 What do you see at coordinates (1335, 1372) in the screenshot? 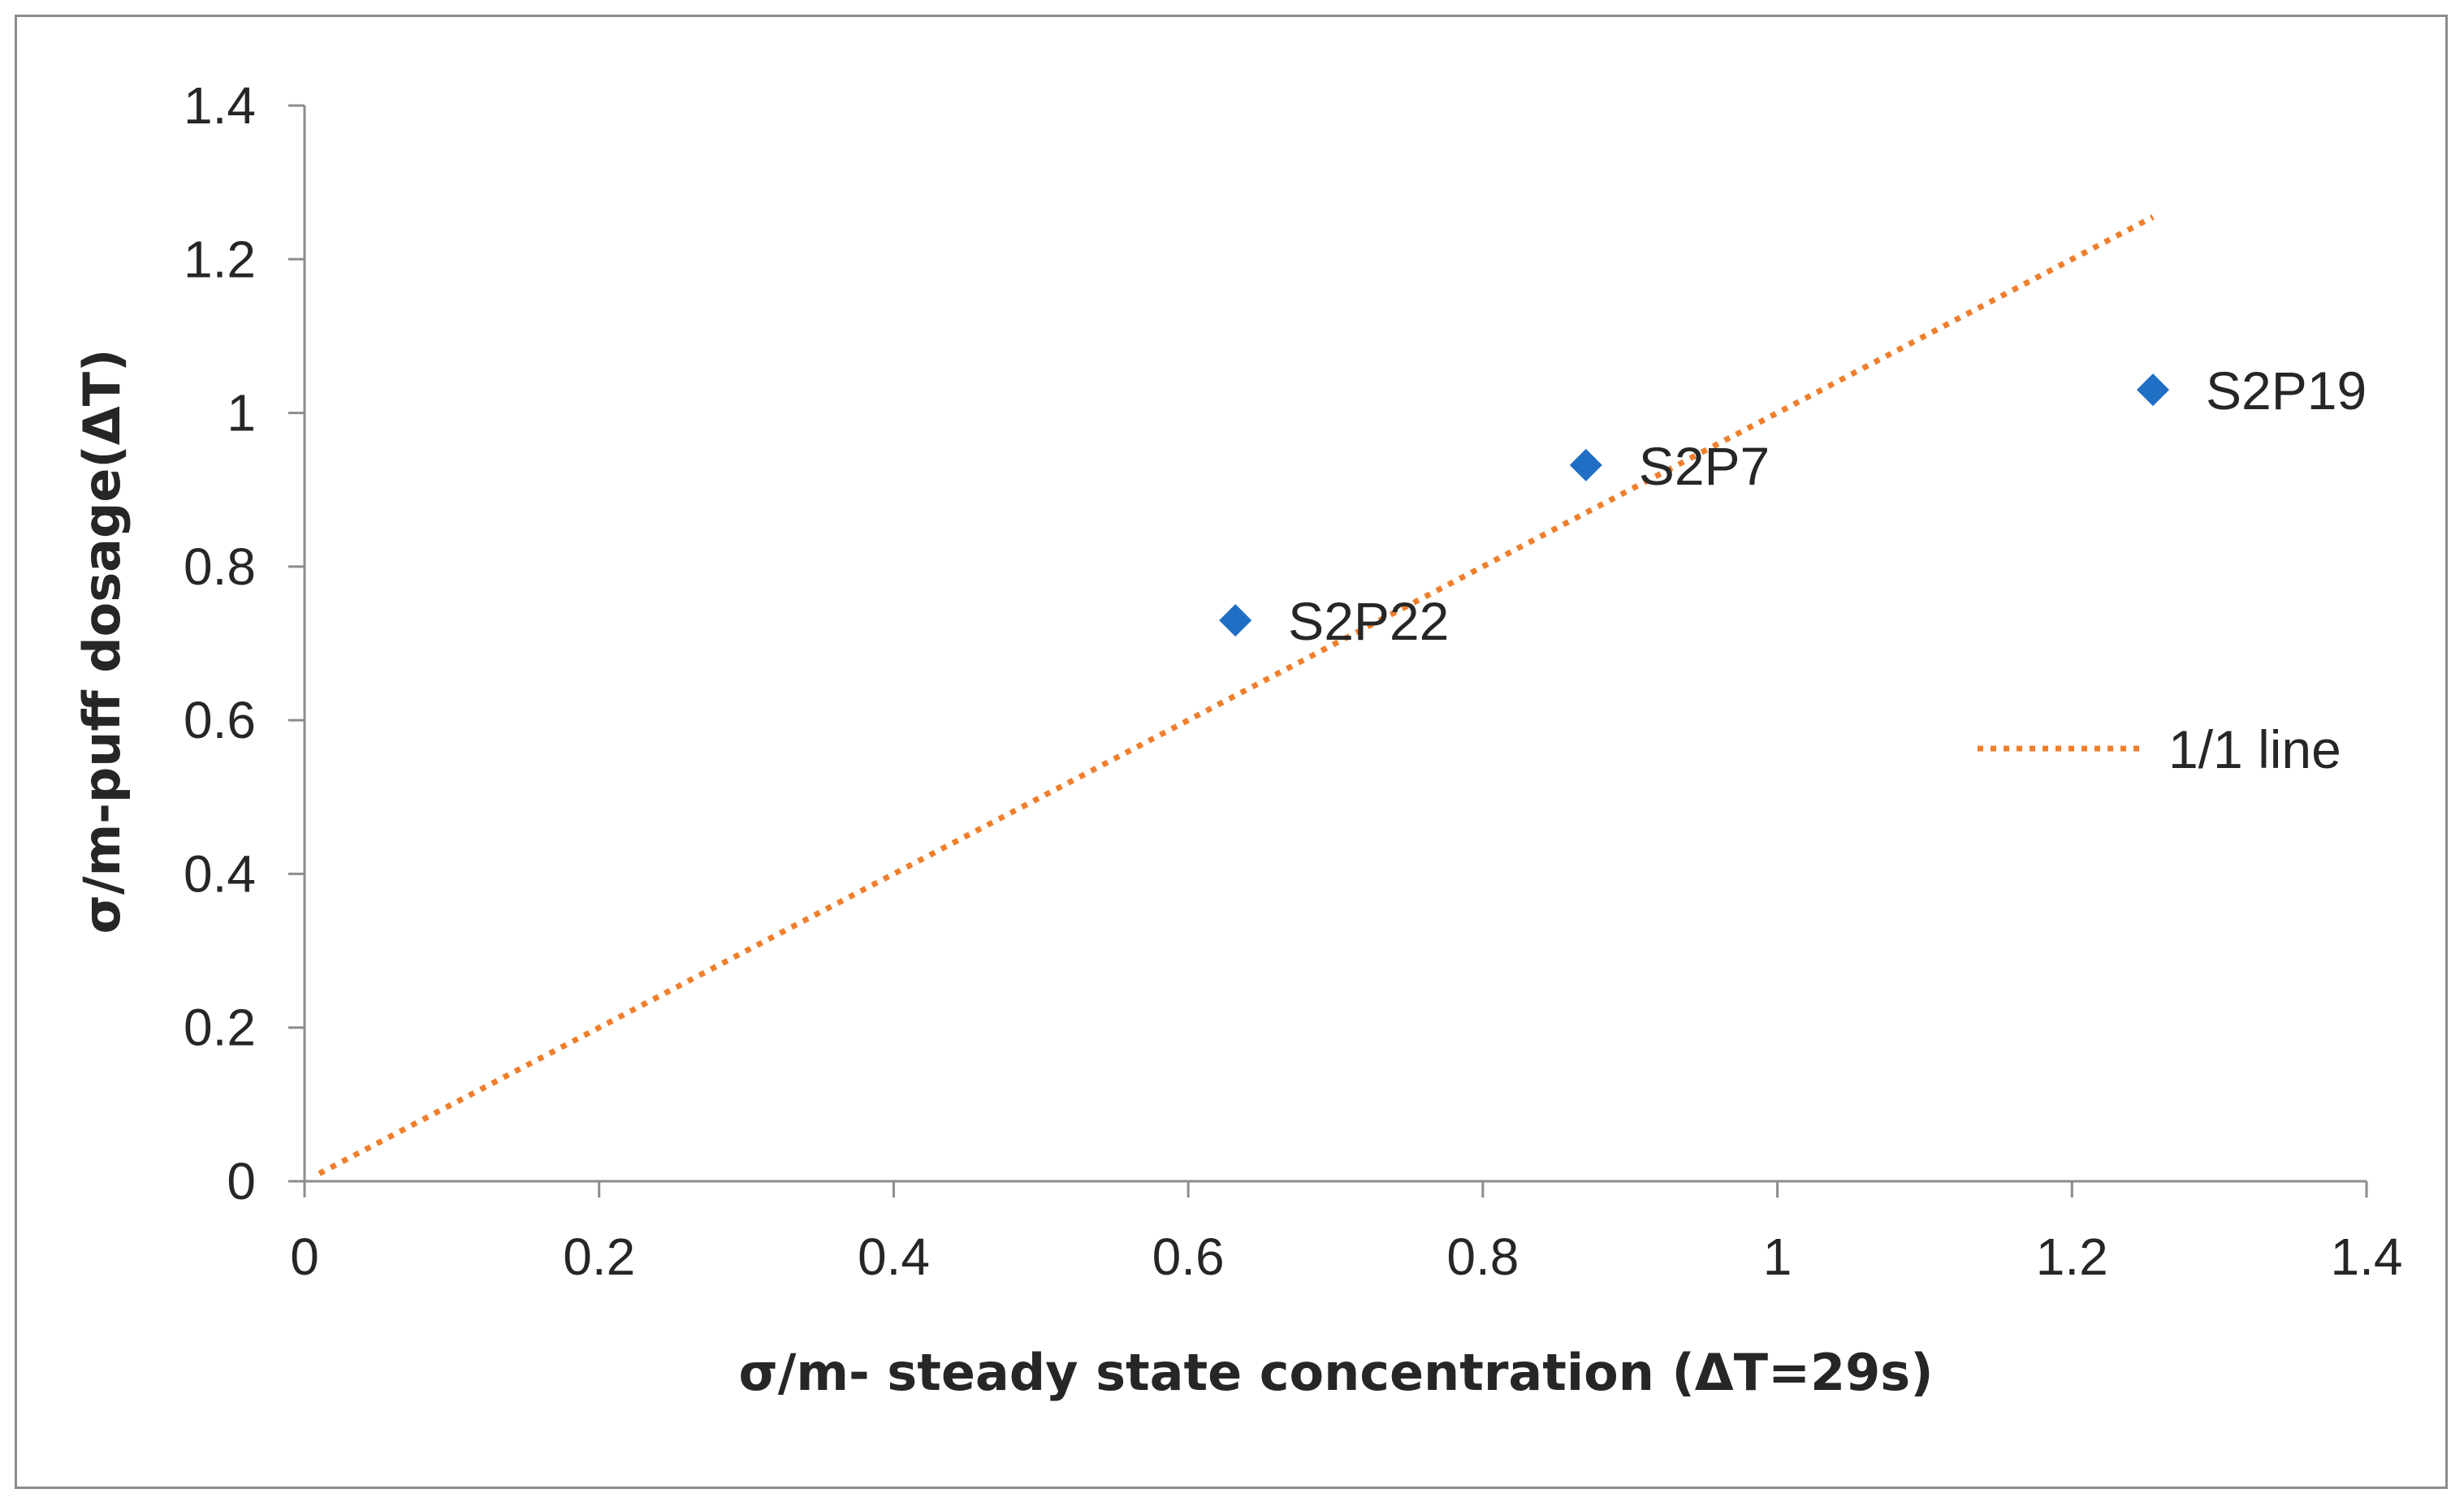
I see `x-axis-title: σ/m- steady state concentration (ΔT=29s)` at bounding box center [1335, 1372].